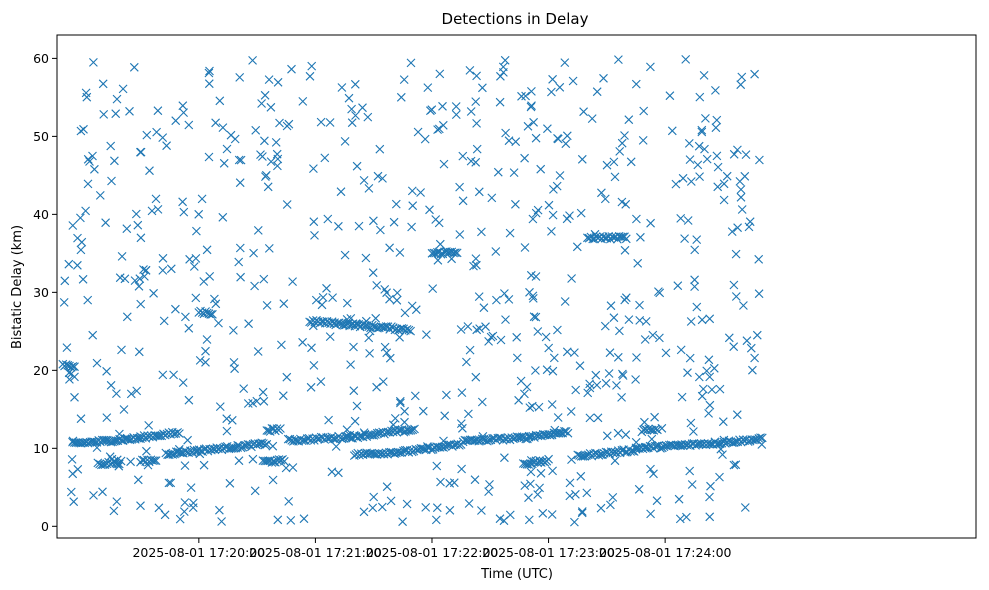 The width and height of the screenshot is (989, 590). What do you see at coordinates (41, 136) in the screenshot?
I see `y-tick-label: 50` at bounding box center [41, 136].